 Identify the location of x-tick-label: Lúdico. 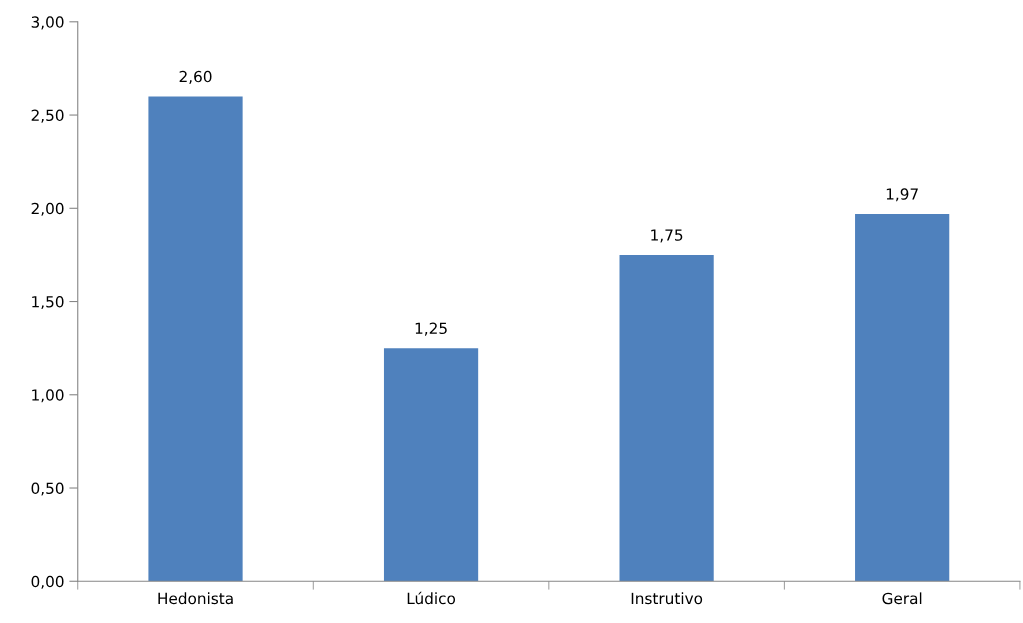
(431, 598).